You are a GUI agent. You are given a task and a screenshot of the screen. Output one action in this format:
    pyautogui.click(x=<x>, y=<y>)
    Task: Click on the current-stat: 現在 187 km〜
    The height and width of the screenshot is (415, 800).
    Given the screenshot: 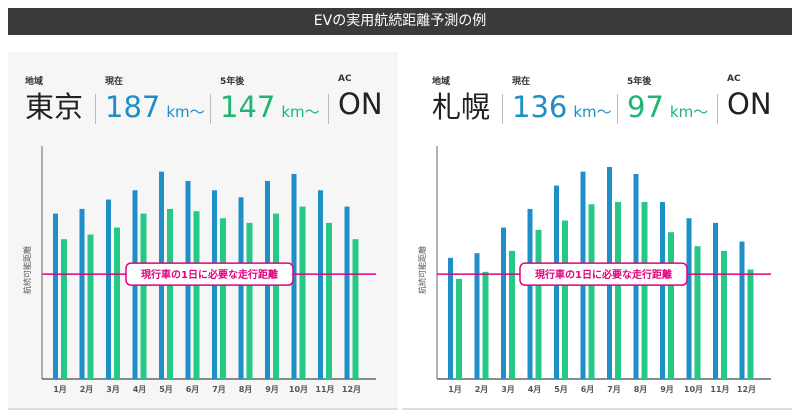 What is the action you would take?
    pyautogui.click(x=155, y=101)
    